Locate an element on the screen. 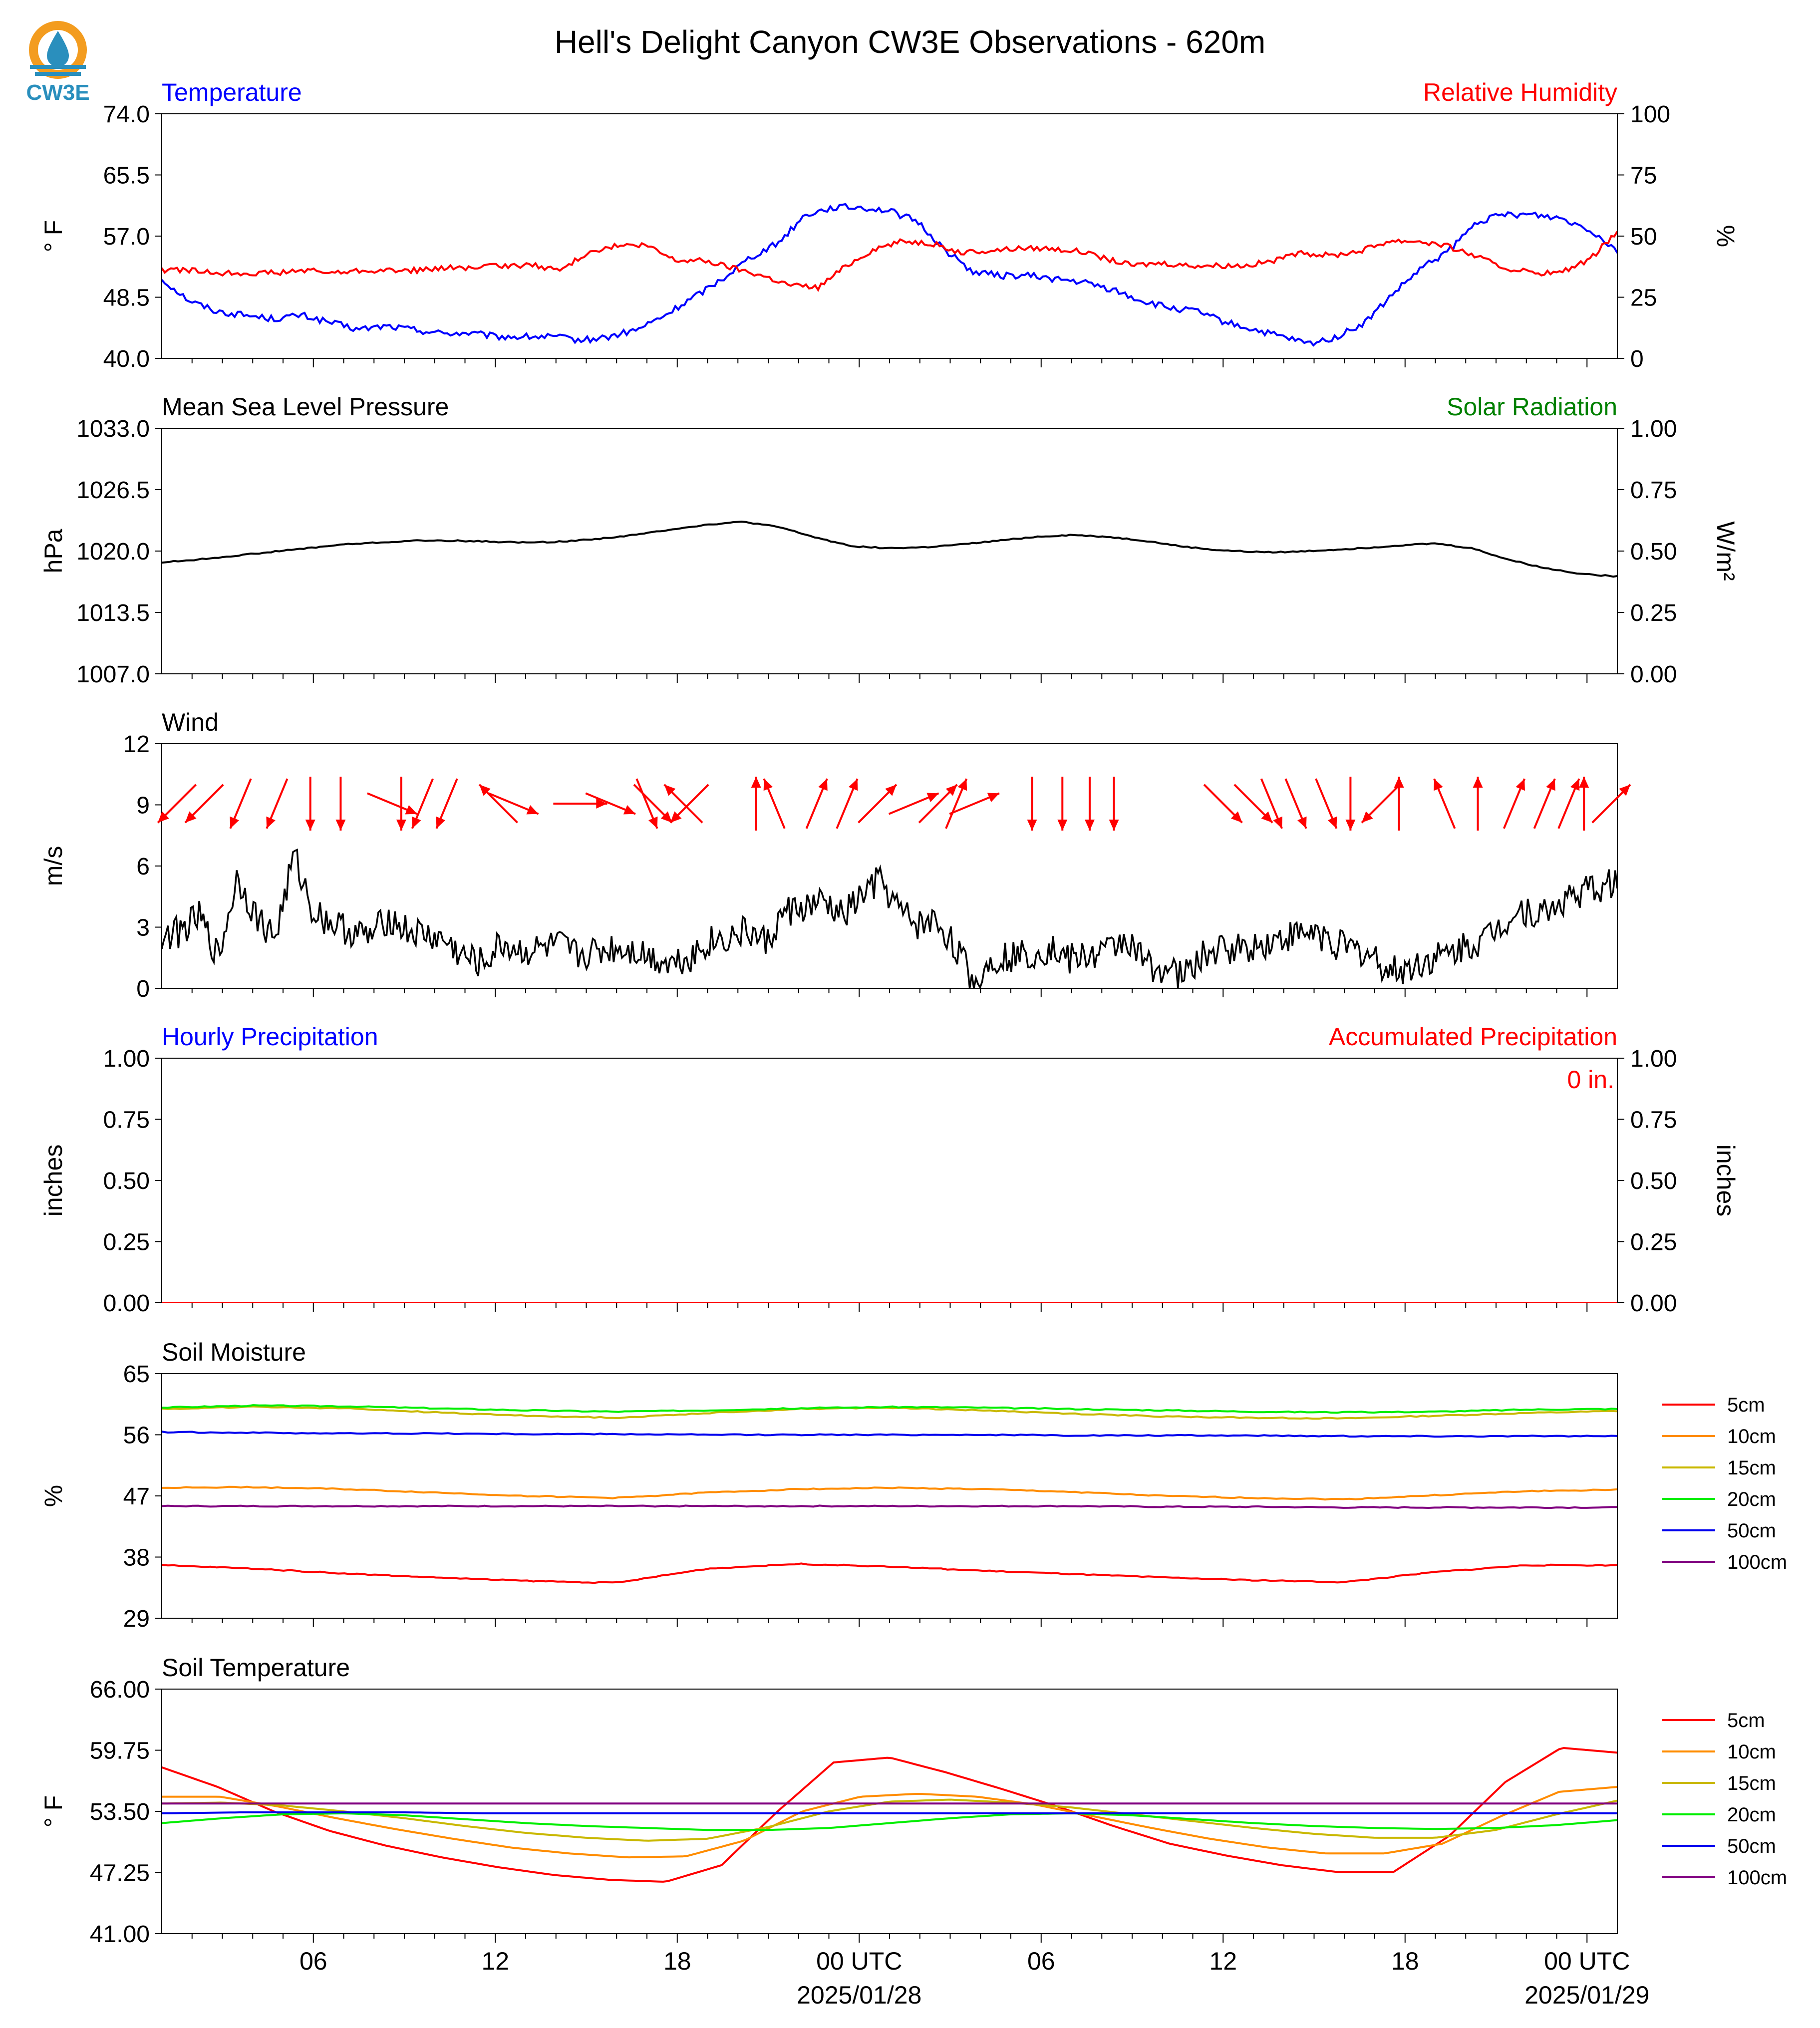  y-tick-label-right: 0.25 is located at coordinates (1653, 1242).